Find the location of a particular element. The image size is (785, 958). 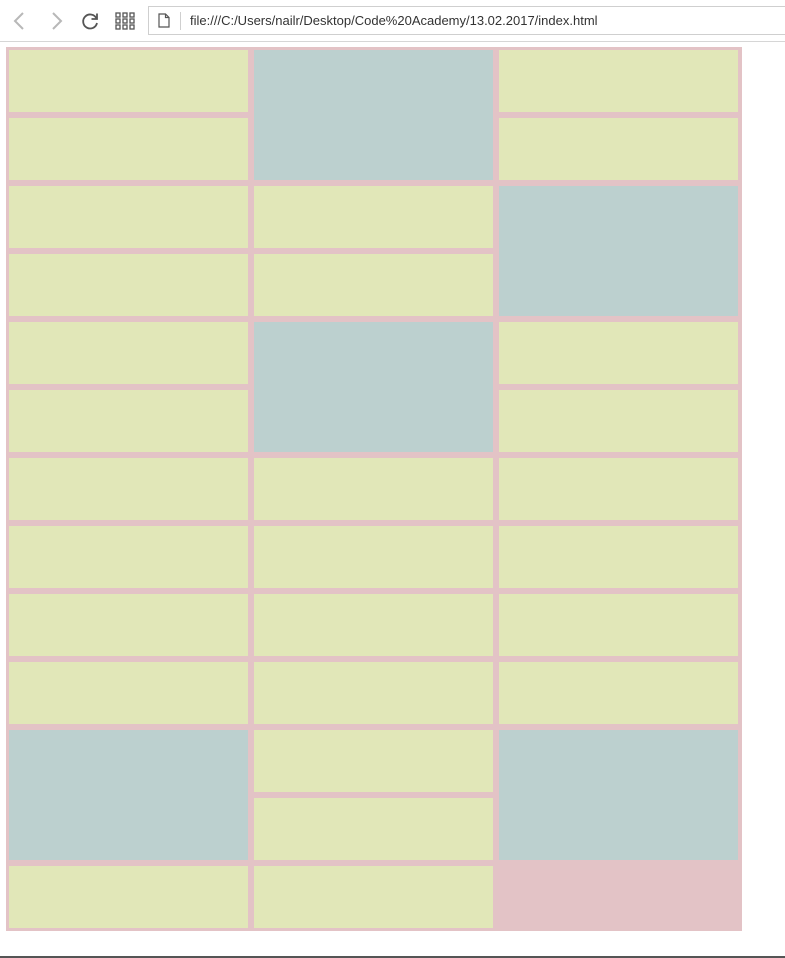

apps-button is located at coordinates (125, 21).